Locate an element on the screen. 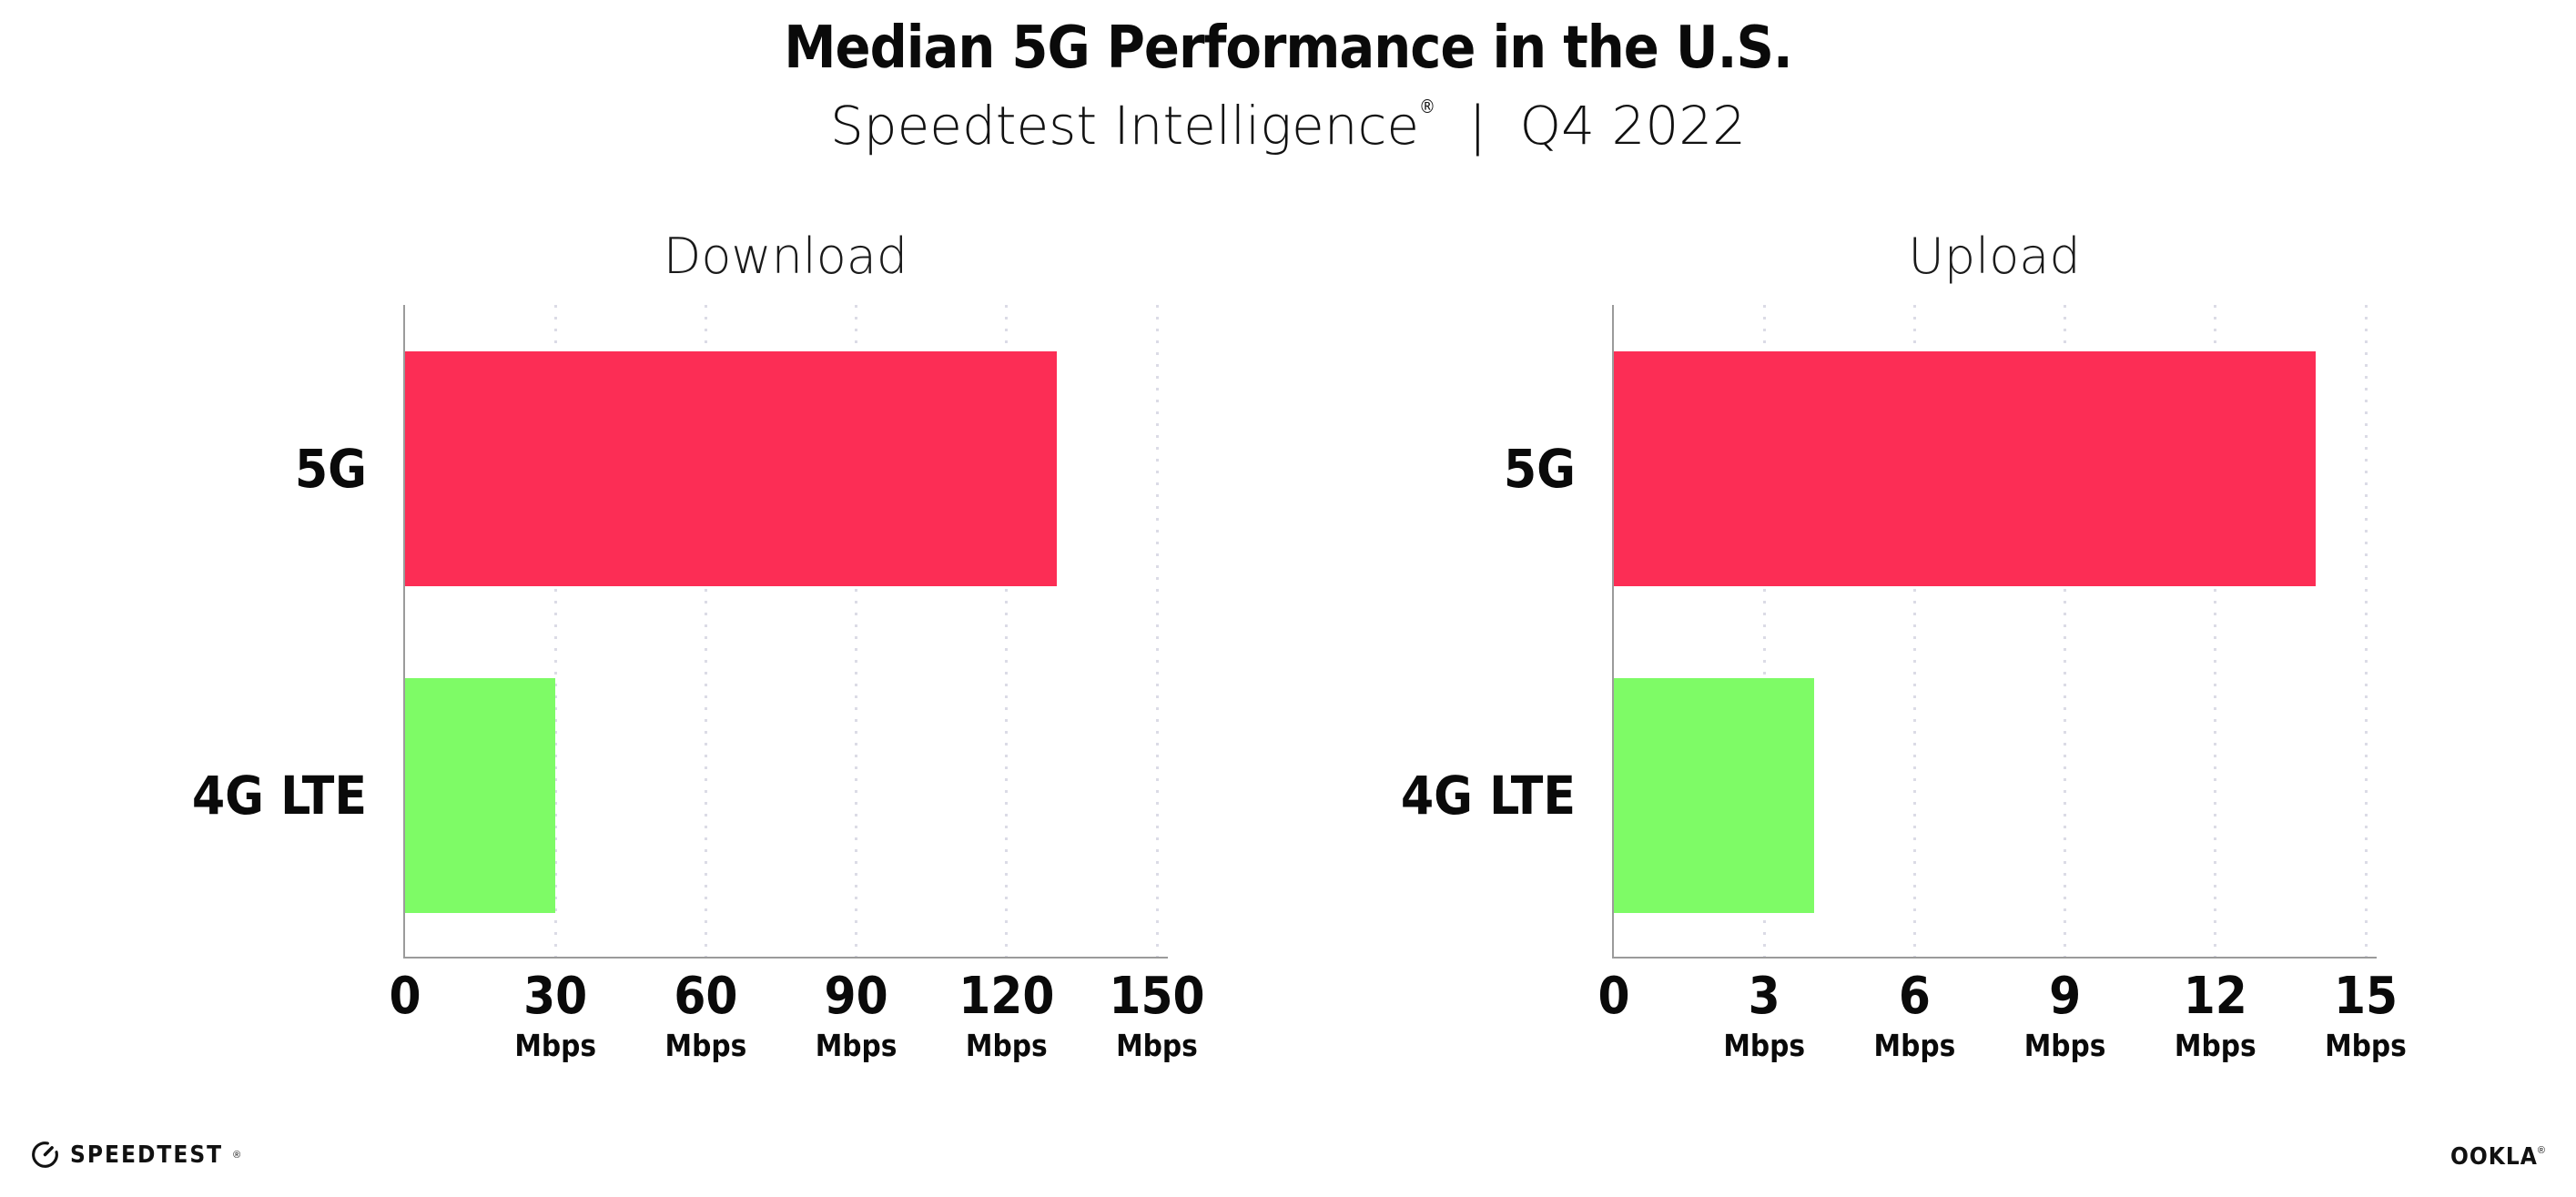 Image resolution: width=2576 pixels, height=1197 pixels. ookla-logo: OOKLA® is located at coordinates (2497, 1157).